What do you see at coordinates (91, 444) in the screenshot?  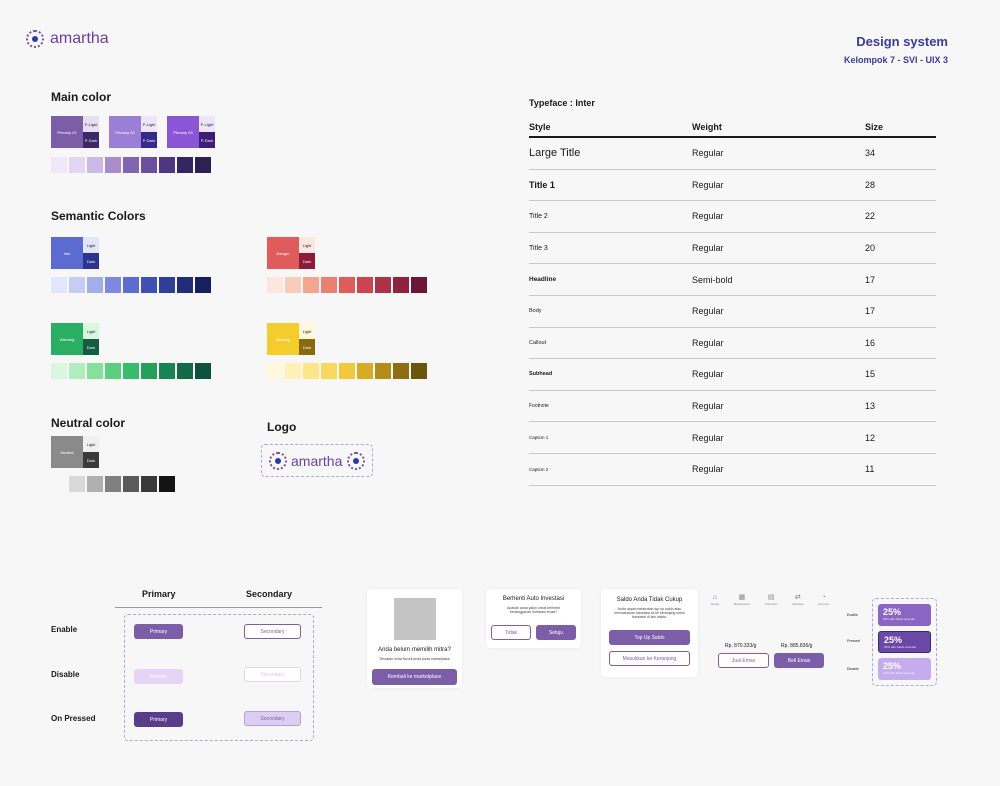 I see `neutral-light: Light` at bounding box center [91, 444].